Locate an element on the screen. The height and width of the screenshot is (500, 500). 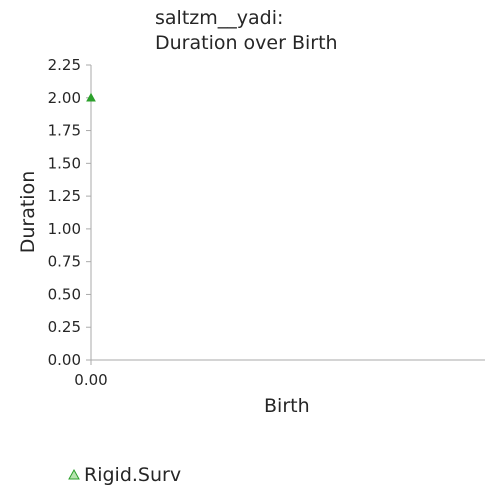
y-tick-label: 0.25 is located at coordinates (64, 327).